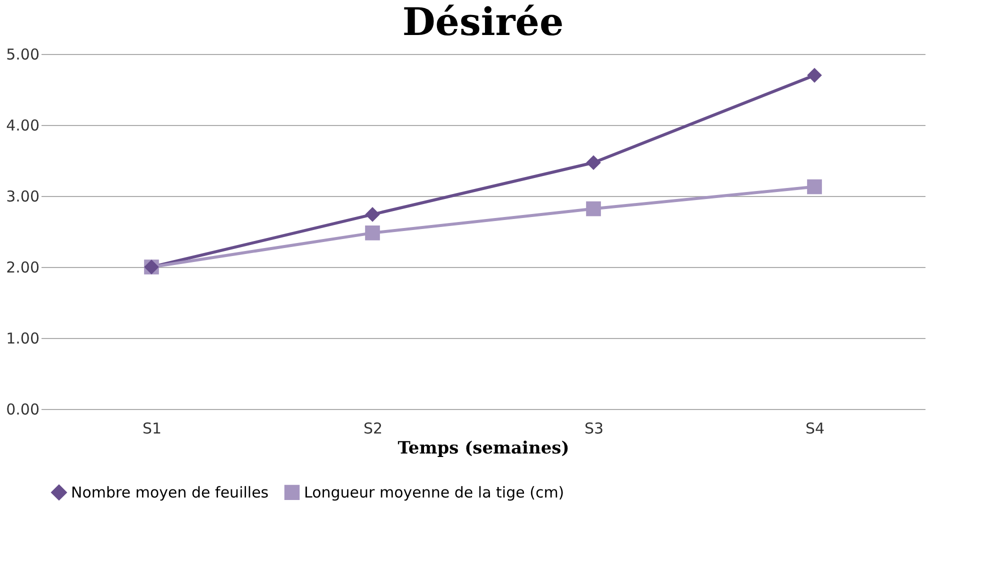  I want to click on x-tick-label: S1, so click(152, 429).